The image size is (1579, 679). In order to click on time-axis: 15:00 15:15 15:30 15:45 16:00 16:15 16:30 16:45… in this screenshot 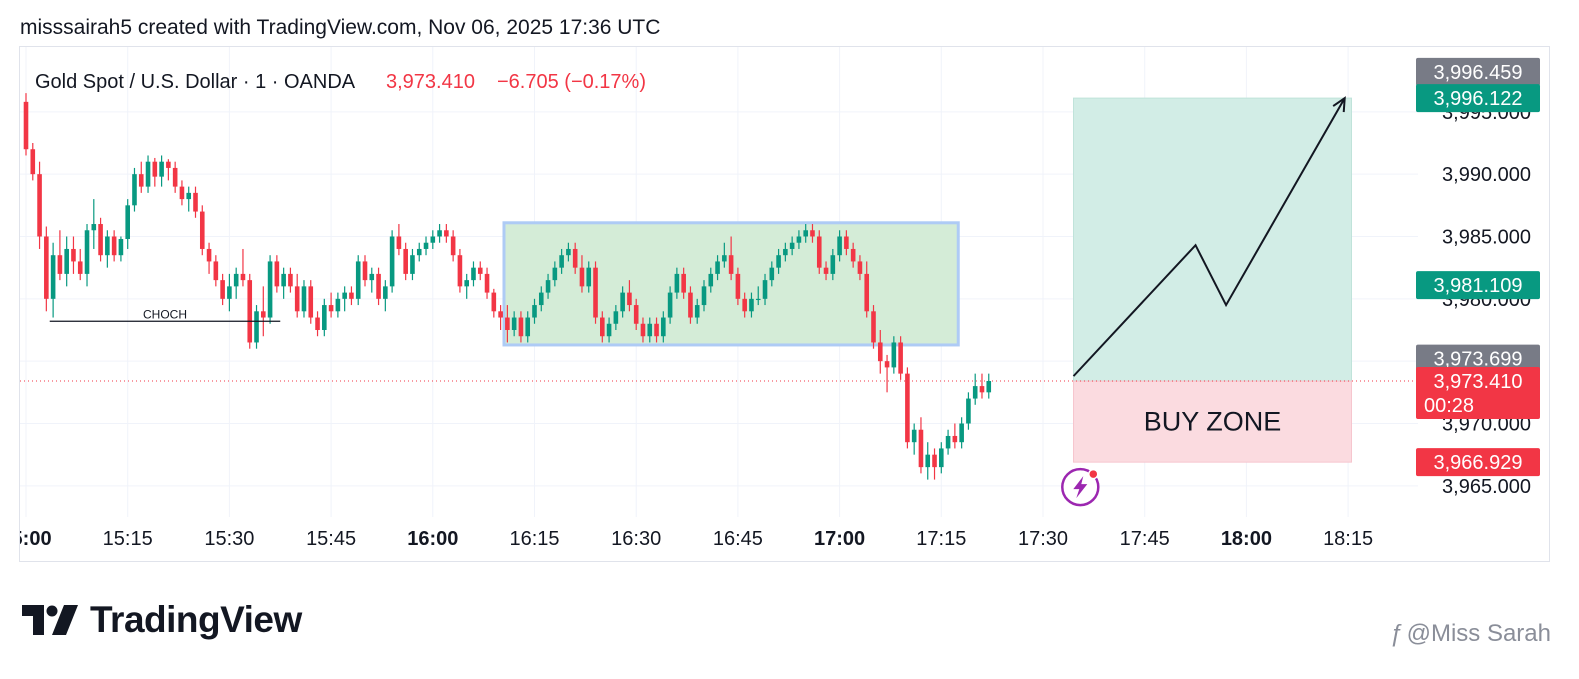, I will do `click(696, 539)`.